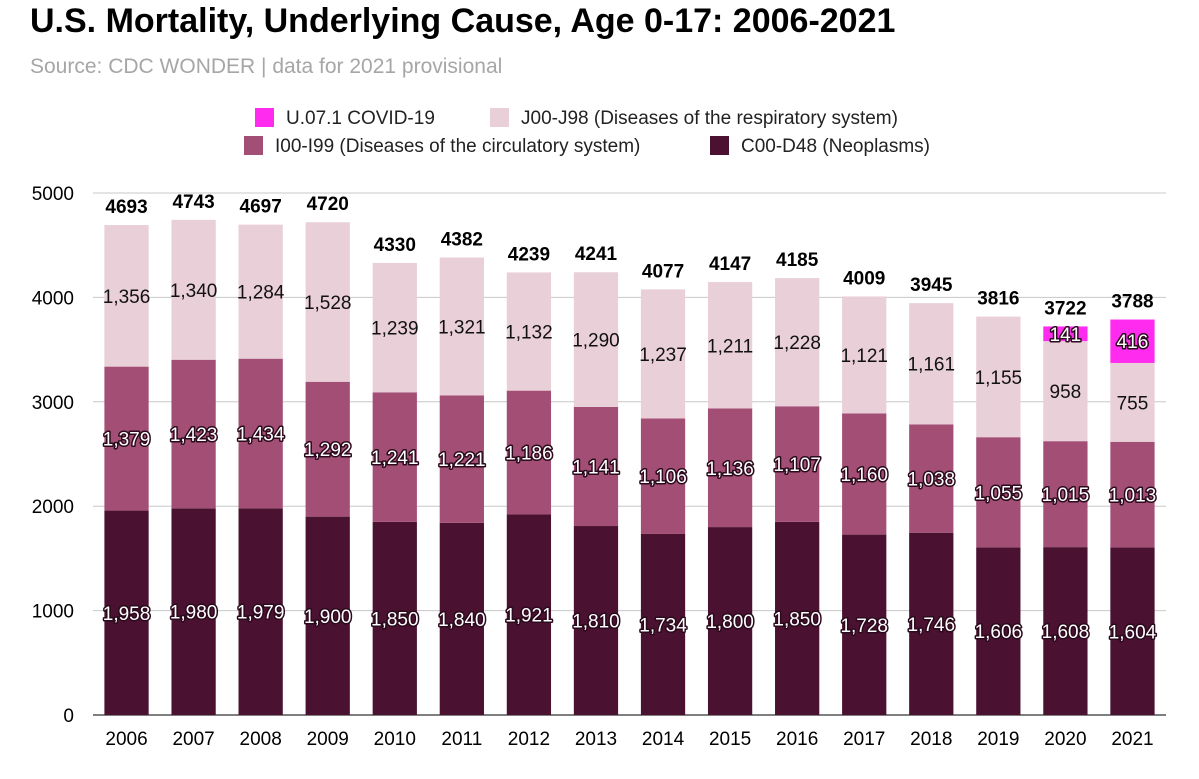 The height and width of the screenshot is (779, 1199). What do you see at coordinates (53, 298) in the screenshot?
I see `y-tick-label: 4000` at bounding box center [53, 298].